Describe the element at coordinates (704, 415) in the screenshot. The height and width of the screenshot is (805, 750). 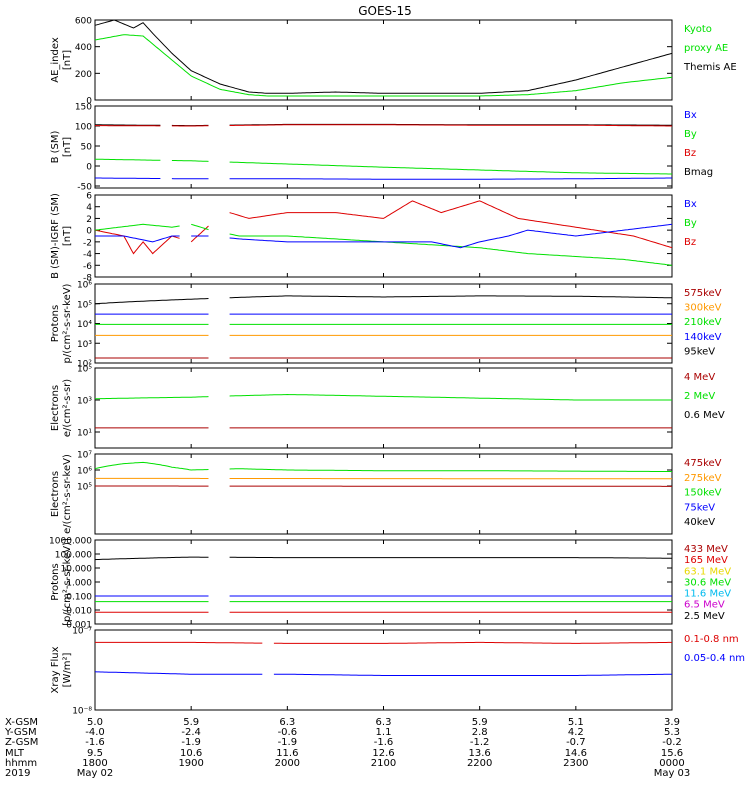
I see `legend-label: 0.6 MeV` at that location.